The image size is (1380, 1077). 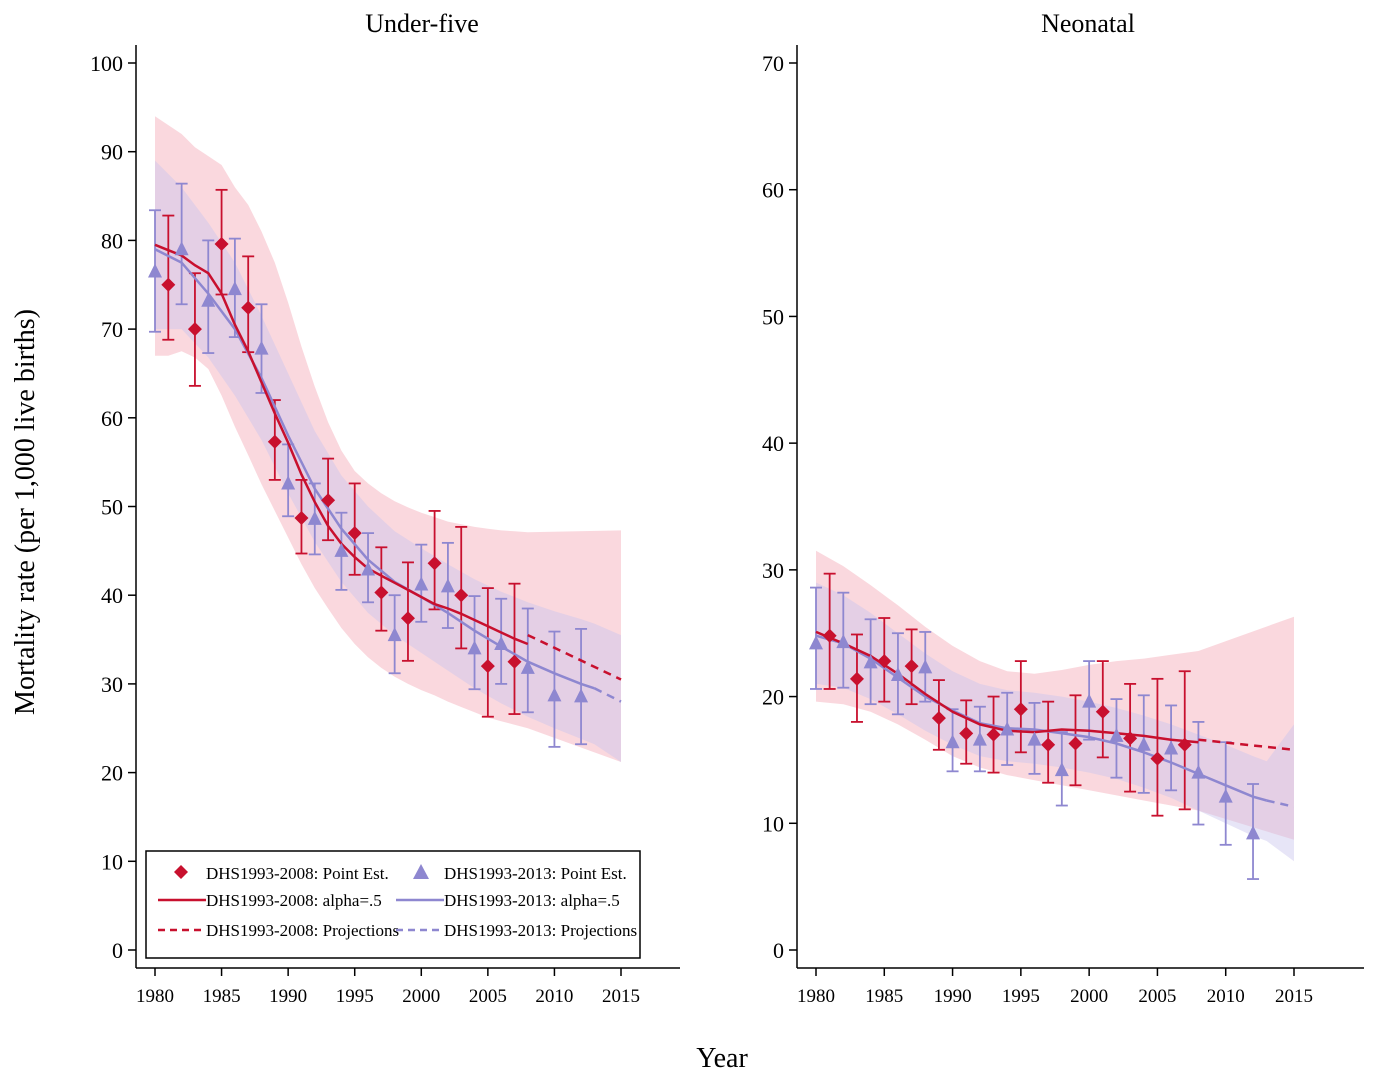 I want to click on legend-label-smooth-2013: DHS1993-2013: alpha=.5, so click(x=532, y=900).